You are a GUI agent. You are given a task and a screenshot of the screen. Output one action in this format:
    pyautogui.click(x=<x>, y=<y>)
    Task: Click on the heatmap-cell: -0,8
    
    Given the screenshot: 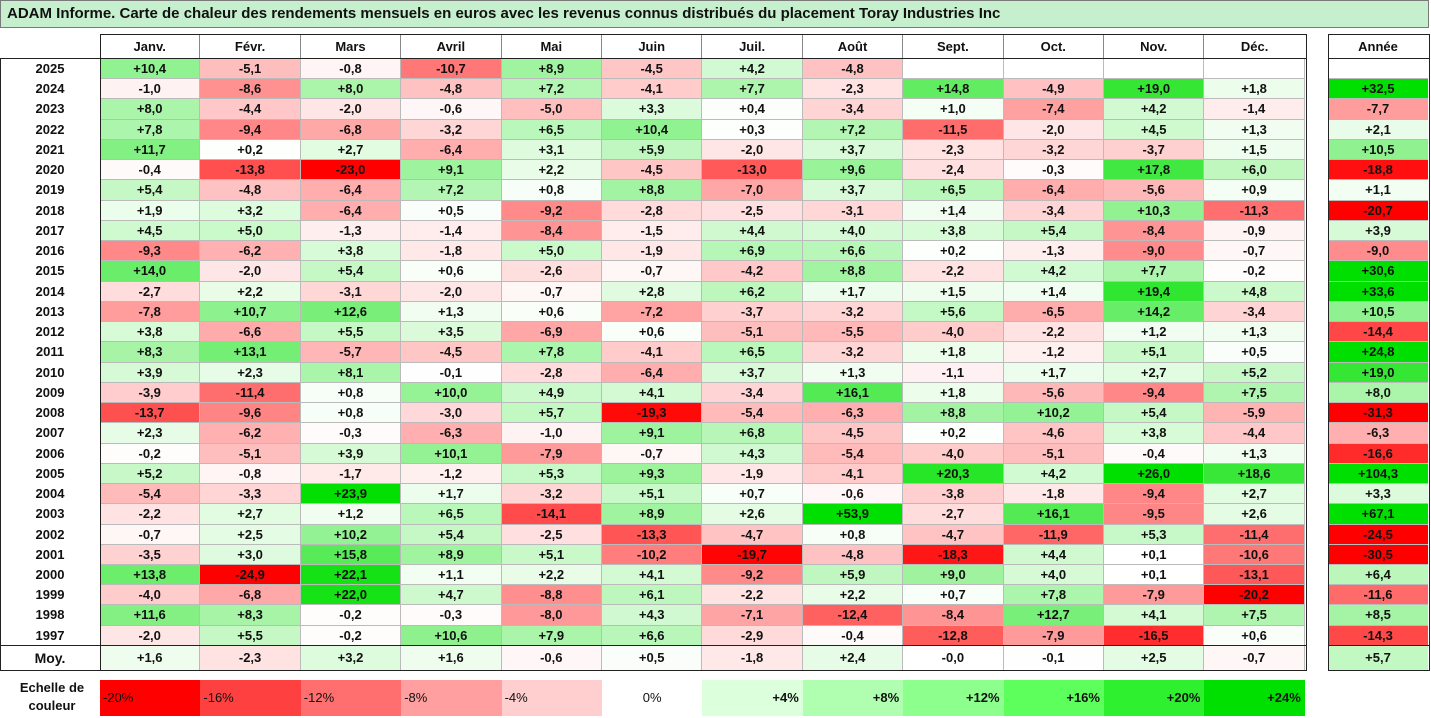 What is the action you would take?
    pyautogui.click(x=351, y=69)
    